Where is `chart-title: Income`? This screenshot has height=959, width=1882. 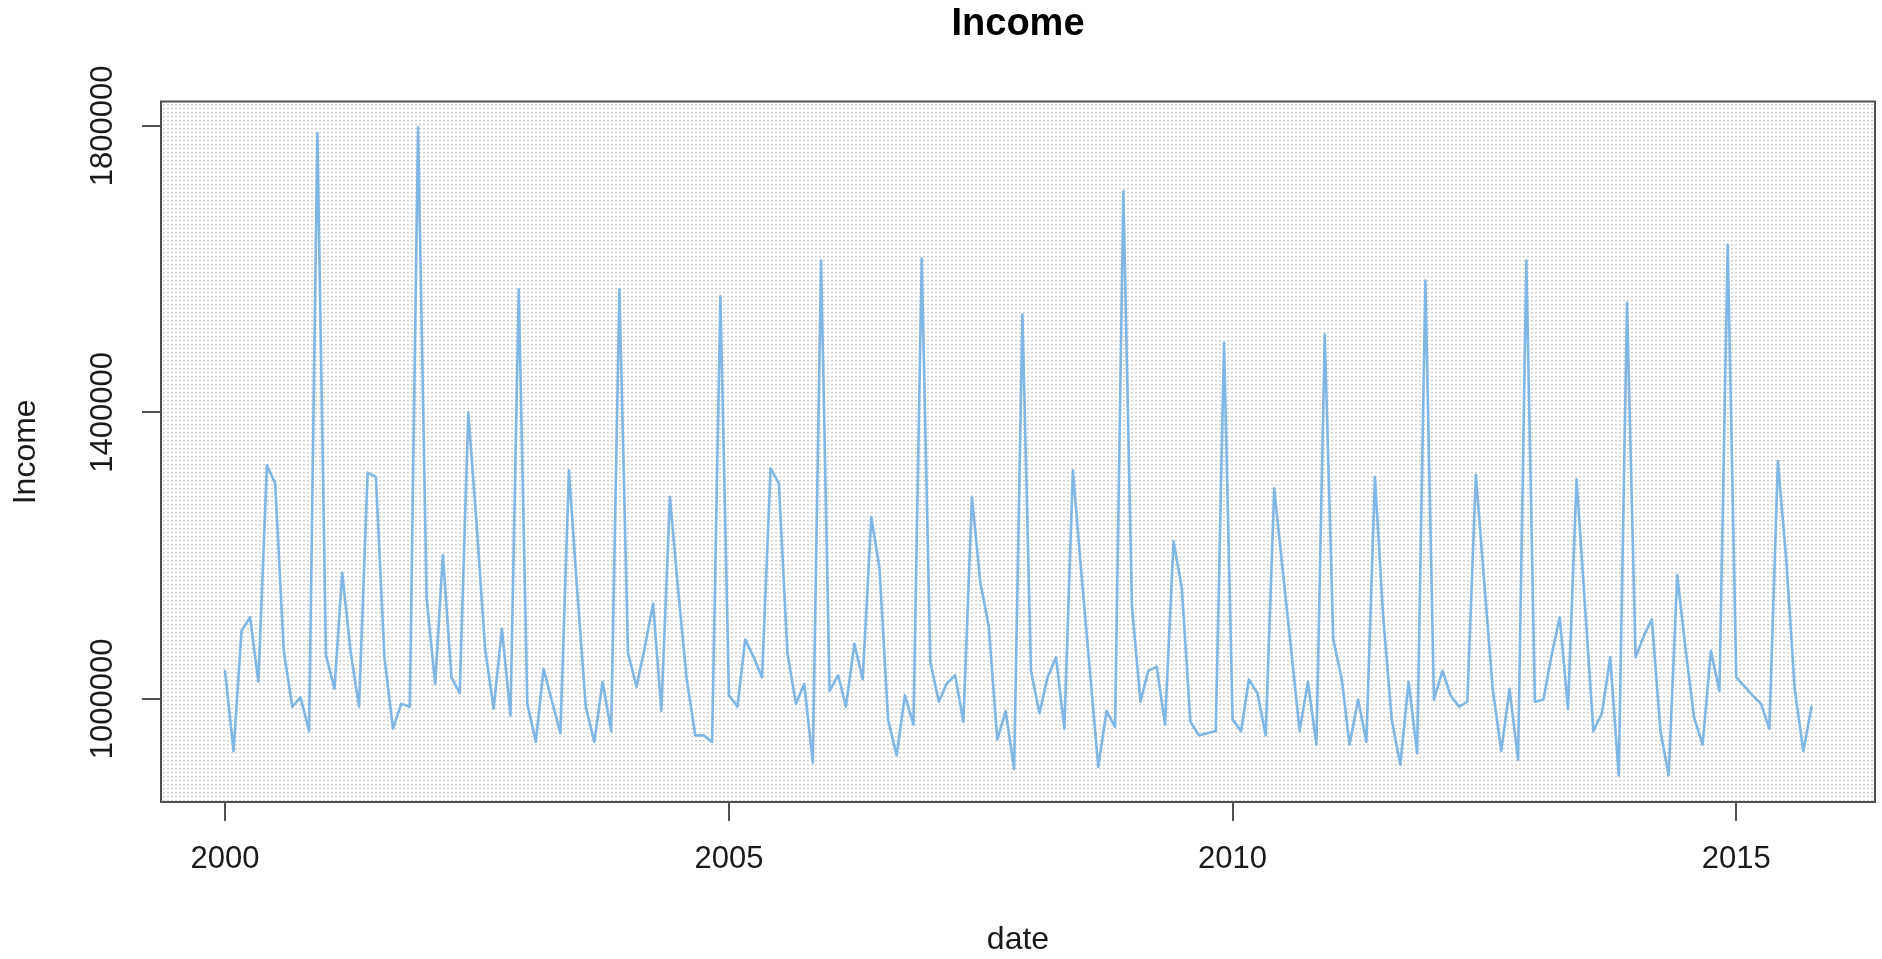
chart-title: Income is located at coordinates (1018, 22).